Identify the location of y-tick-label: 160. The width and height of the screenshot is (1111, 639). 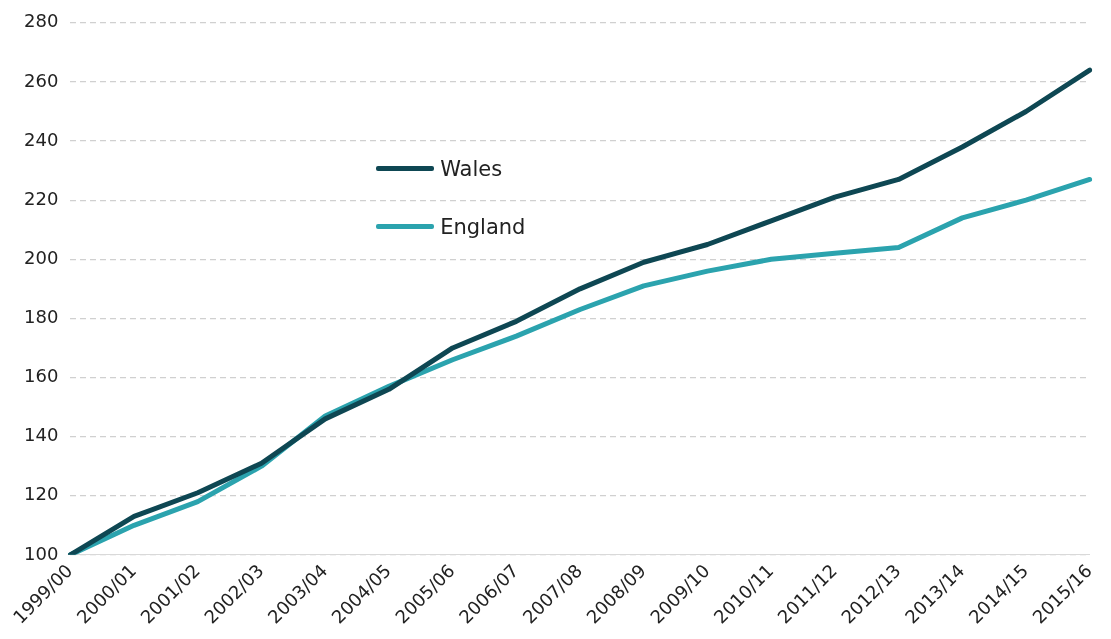
(41, 376).